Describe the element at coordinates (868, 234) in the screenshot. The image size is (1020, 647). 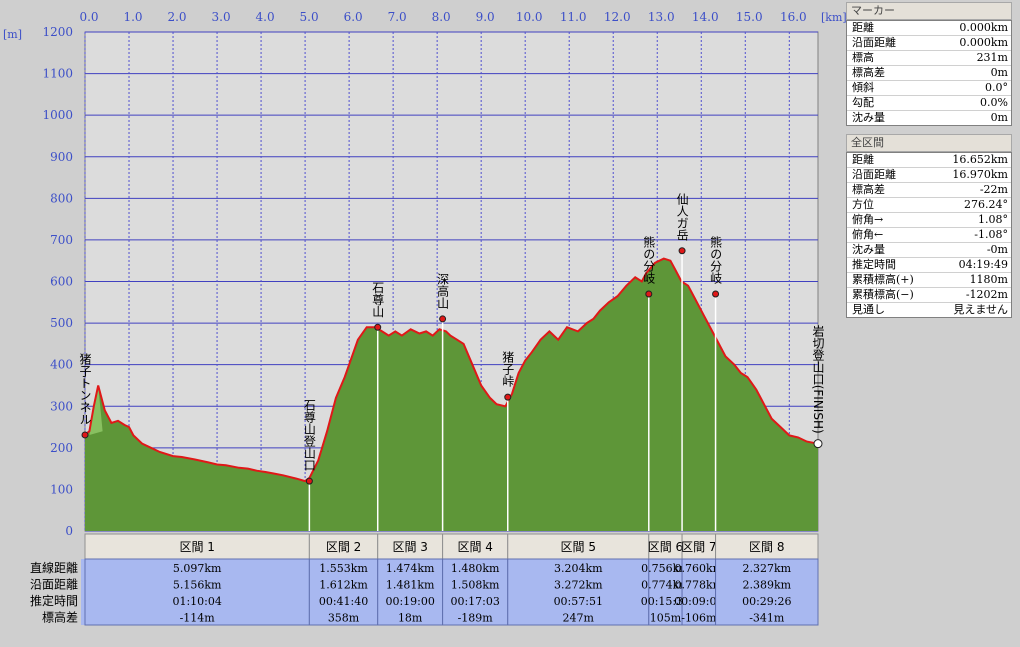
I see `total-key: 俯角←` at that location.